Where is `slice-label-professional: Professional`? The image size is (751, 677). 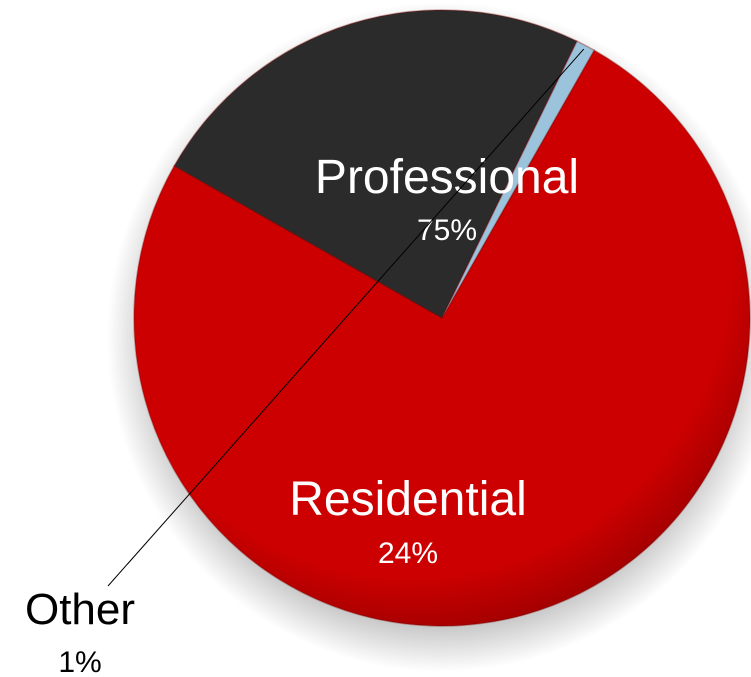 slice-label-professional: Professional is located at coordinates (447, 177).